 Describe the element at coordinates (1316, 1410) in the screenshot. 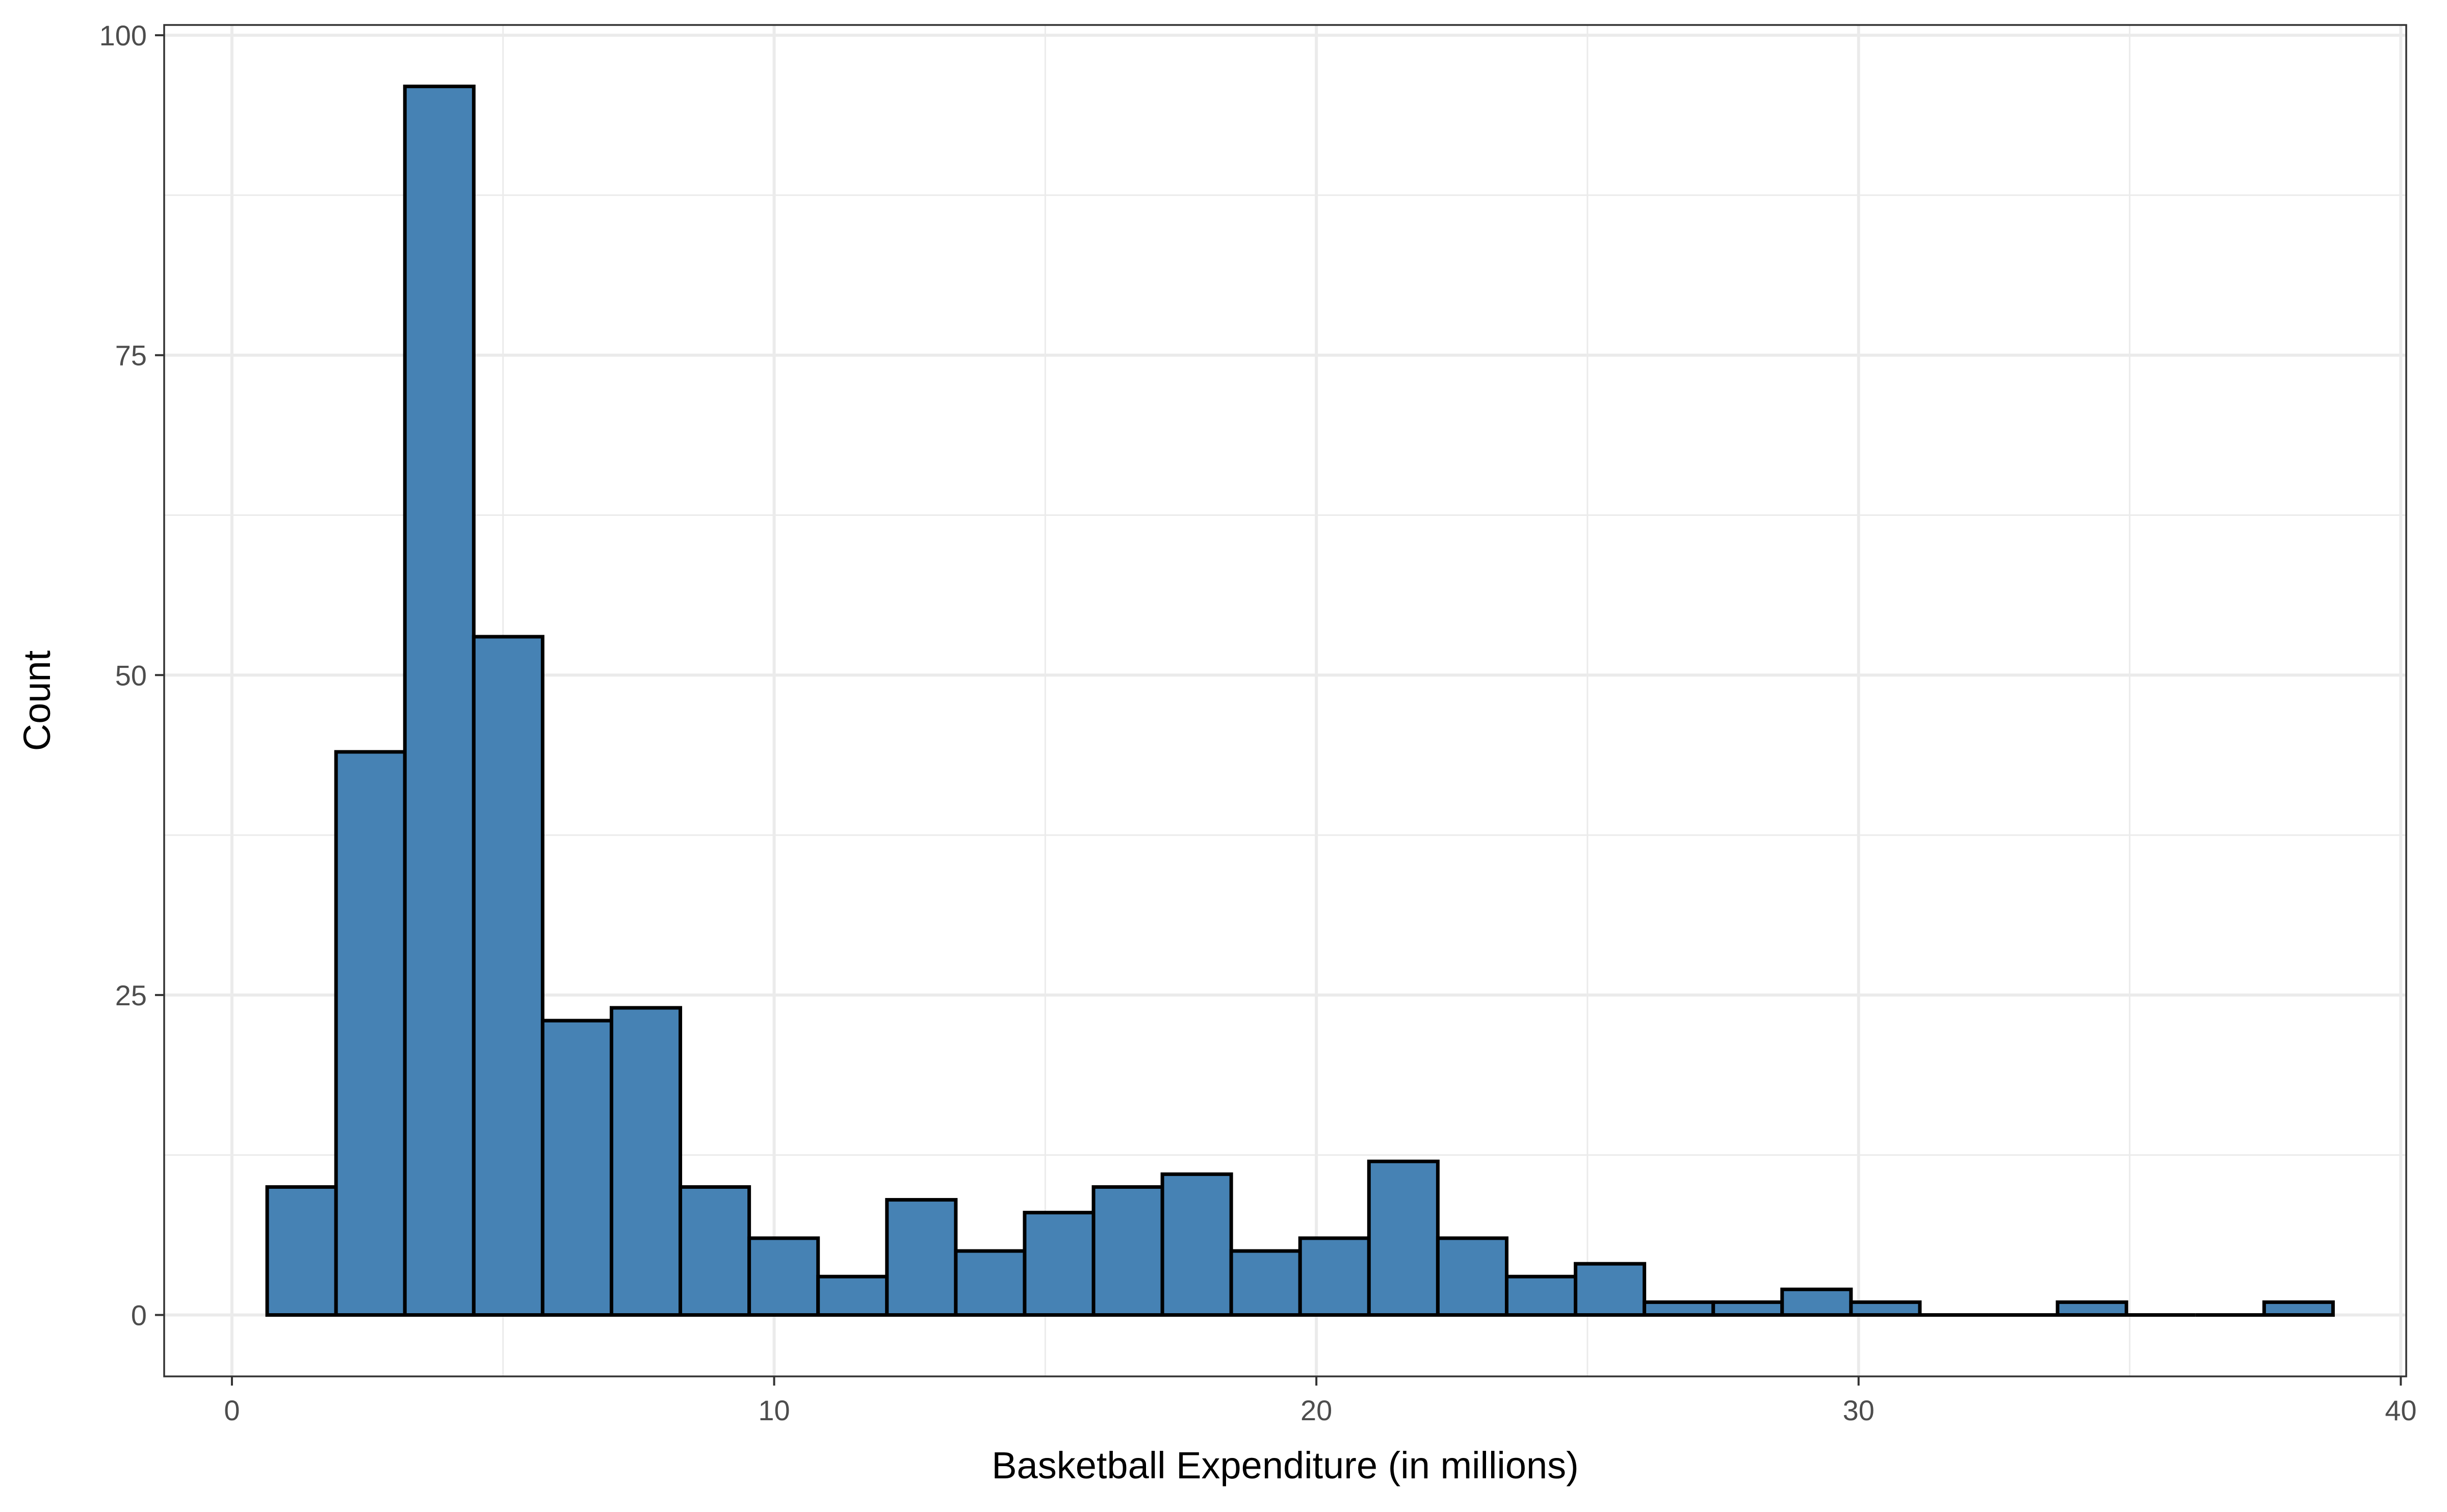

I see `x-tick-label: 20` at that location.